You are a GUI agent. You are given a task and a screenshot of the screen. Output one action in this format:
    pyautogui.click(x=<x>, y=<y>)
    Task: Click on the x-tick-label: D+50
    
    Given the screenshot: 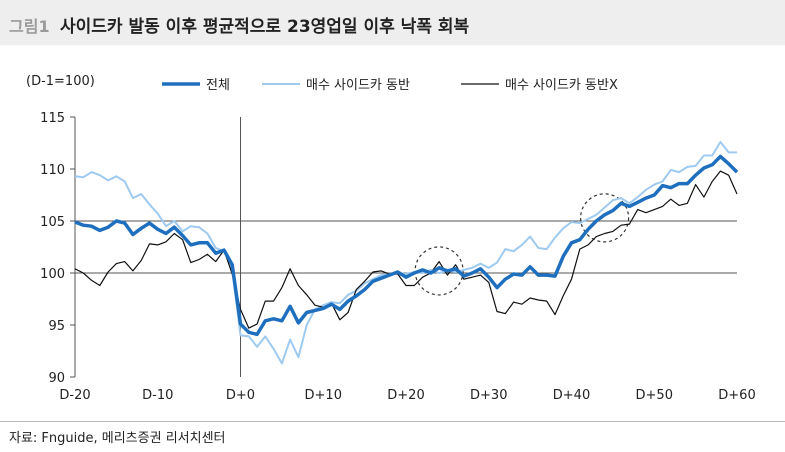 What is the action you would take?
    pyautogui.click(x=654, y=395)
    